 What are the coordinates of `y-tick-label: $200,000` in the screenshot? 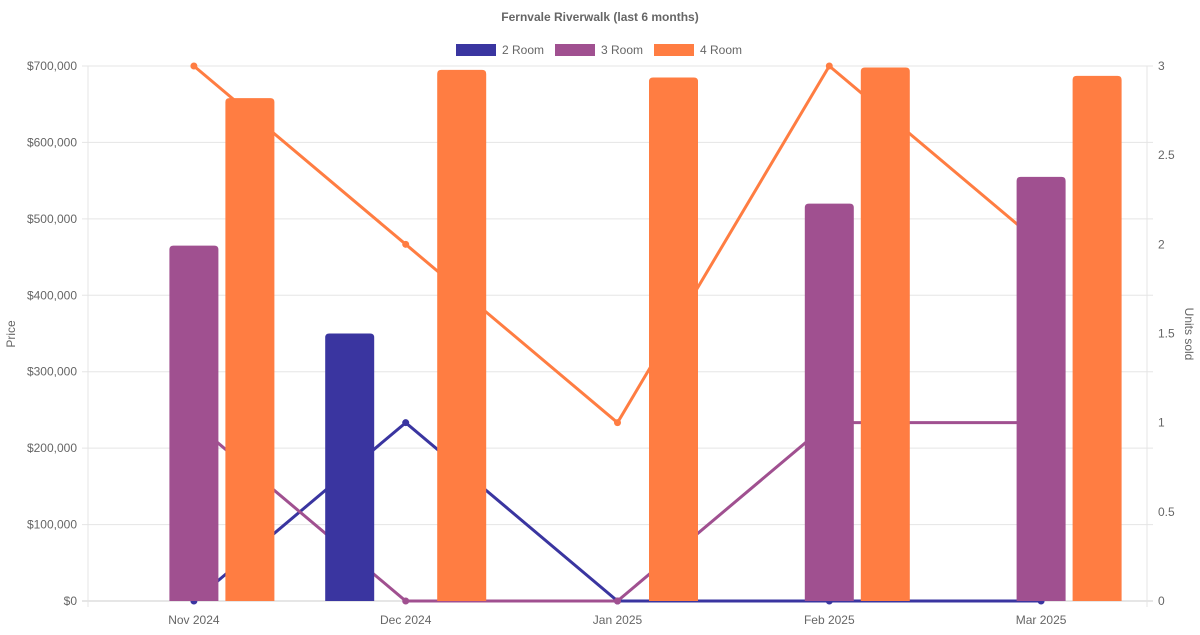 It's located at (52, 448).